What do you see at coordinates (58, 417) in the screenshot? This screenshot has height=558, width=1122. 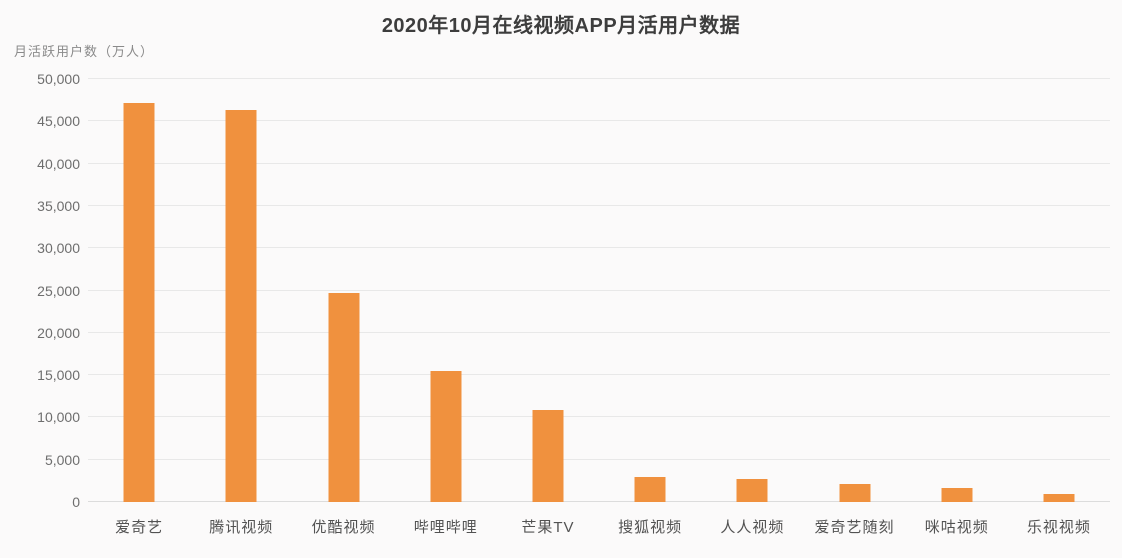 I see `y-tick-label: 10,000` at bounding box center [58, 417].